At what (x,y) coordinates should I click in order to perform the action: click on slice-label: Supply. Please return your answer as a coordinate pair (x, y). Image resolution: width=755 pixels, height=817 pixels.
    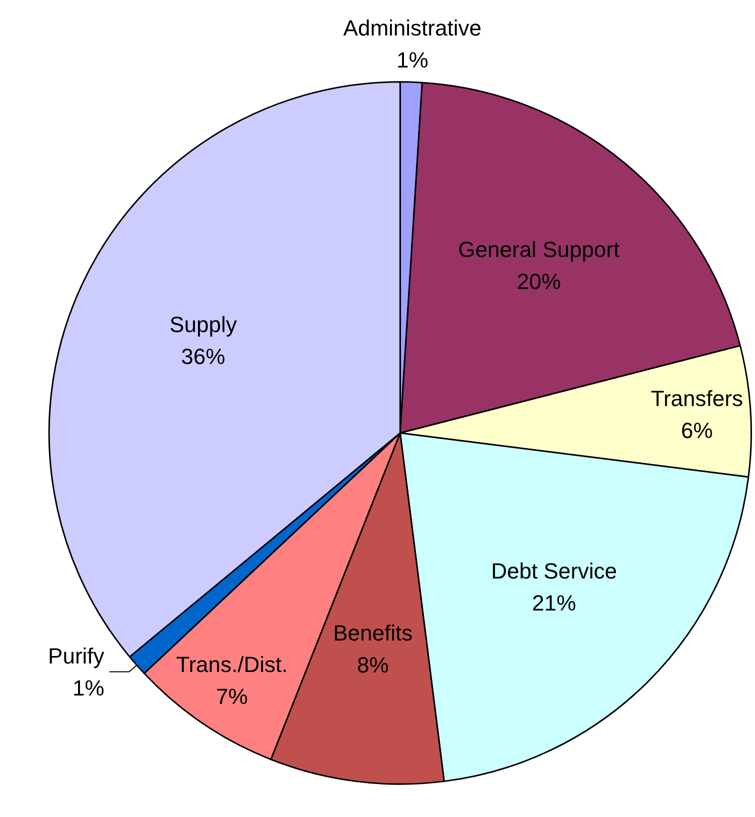
    Looking at the image, I should click on (203, 324).